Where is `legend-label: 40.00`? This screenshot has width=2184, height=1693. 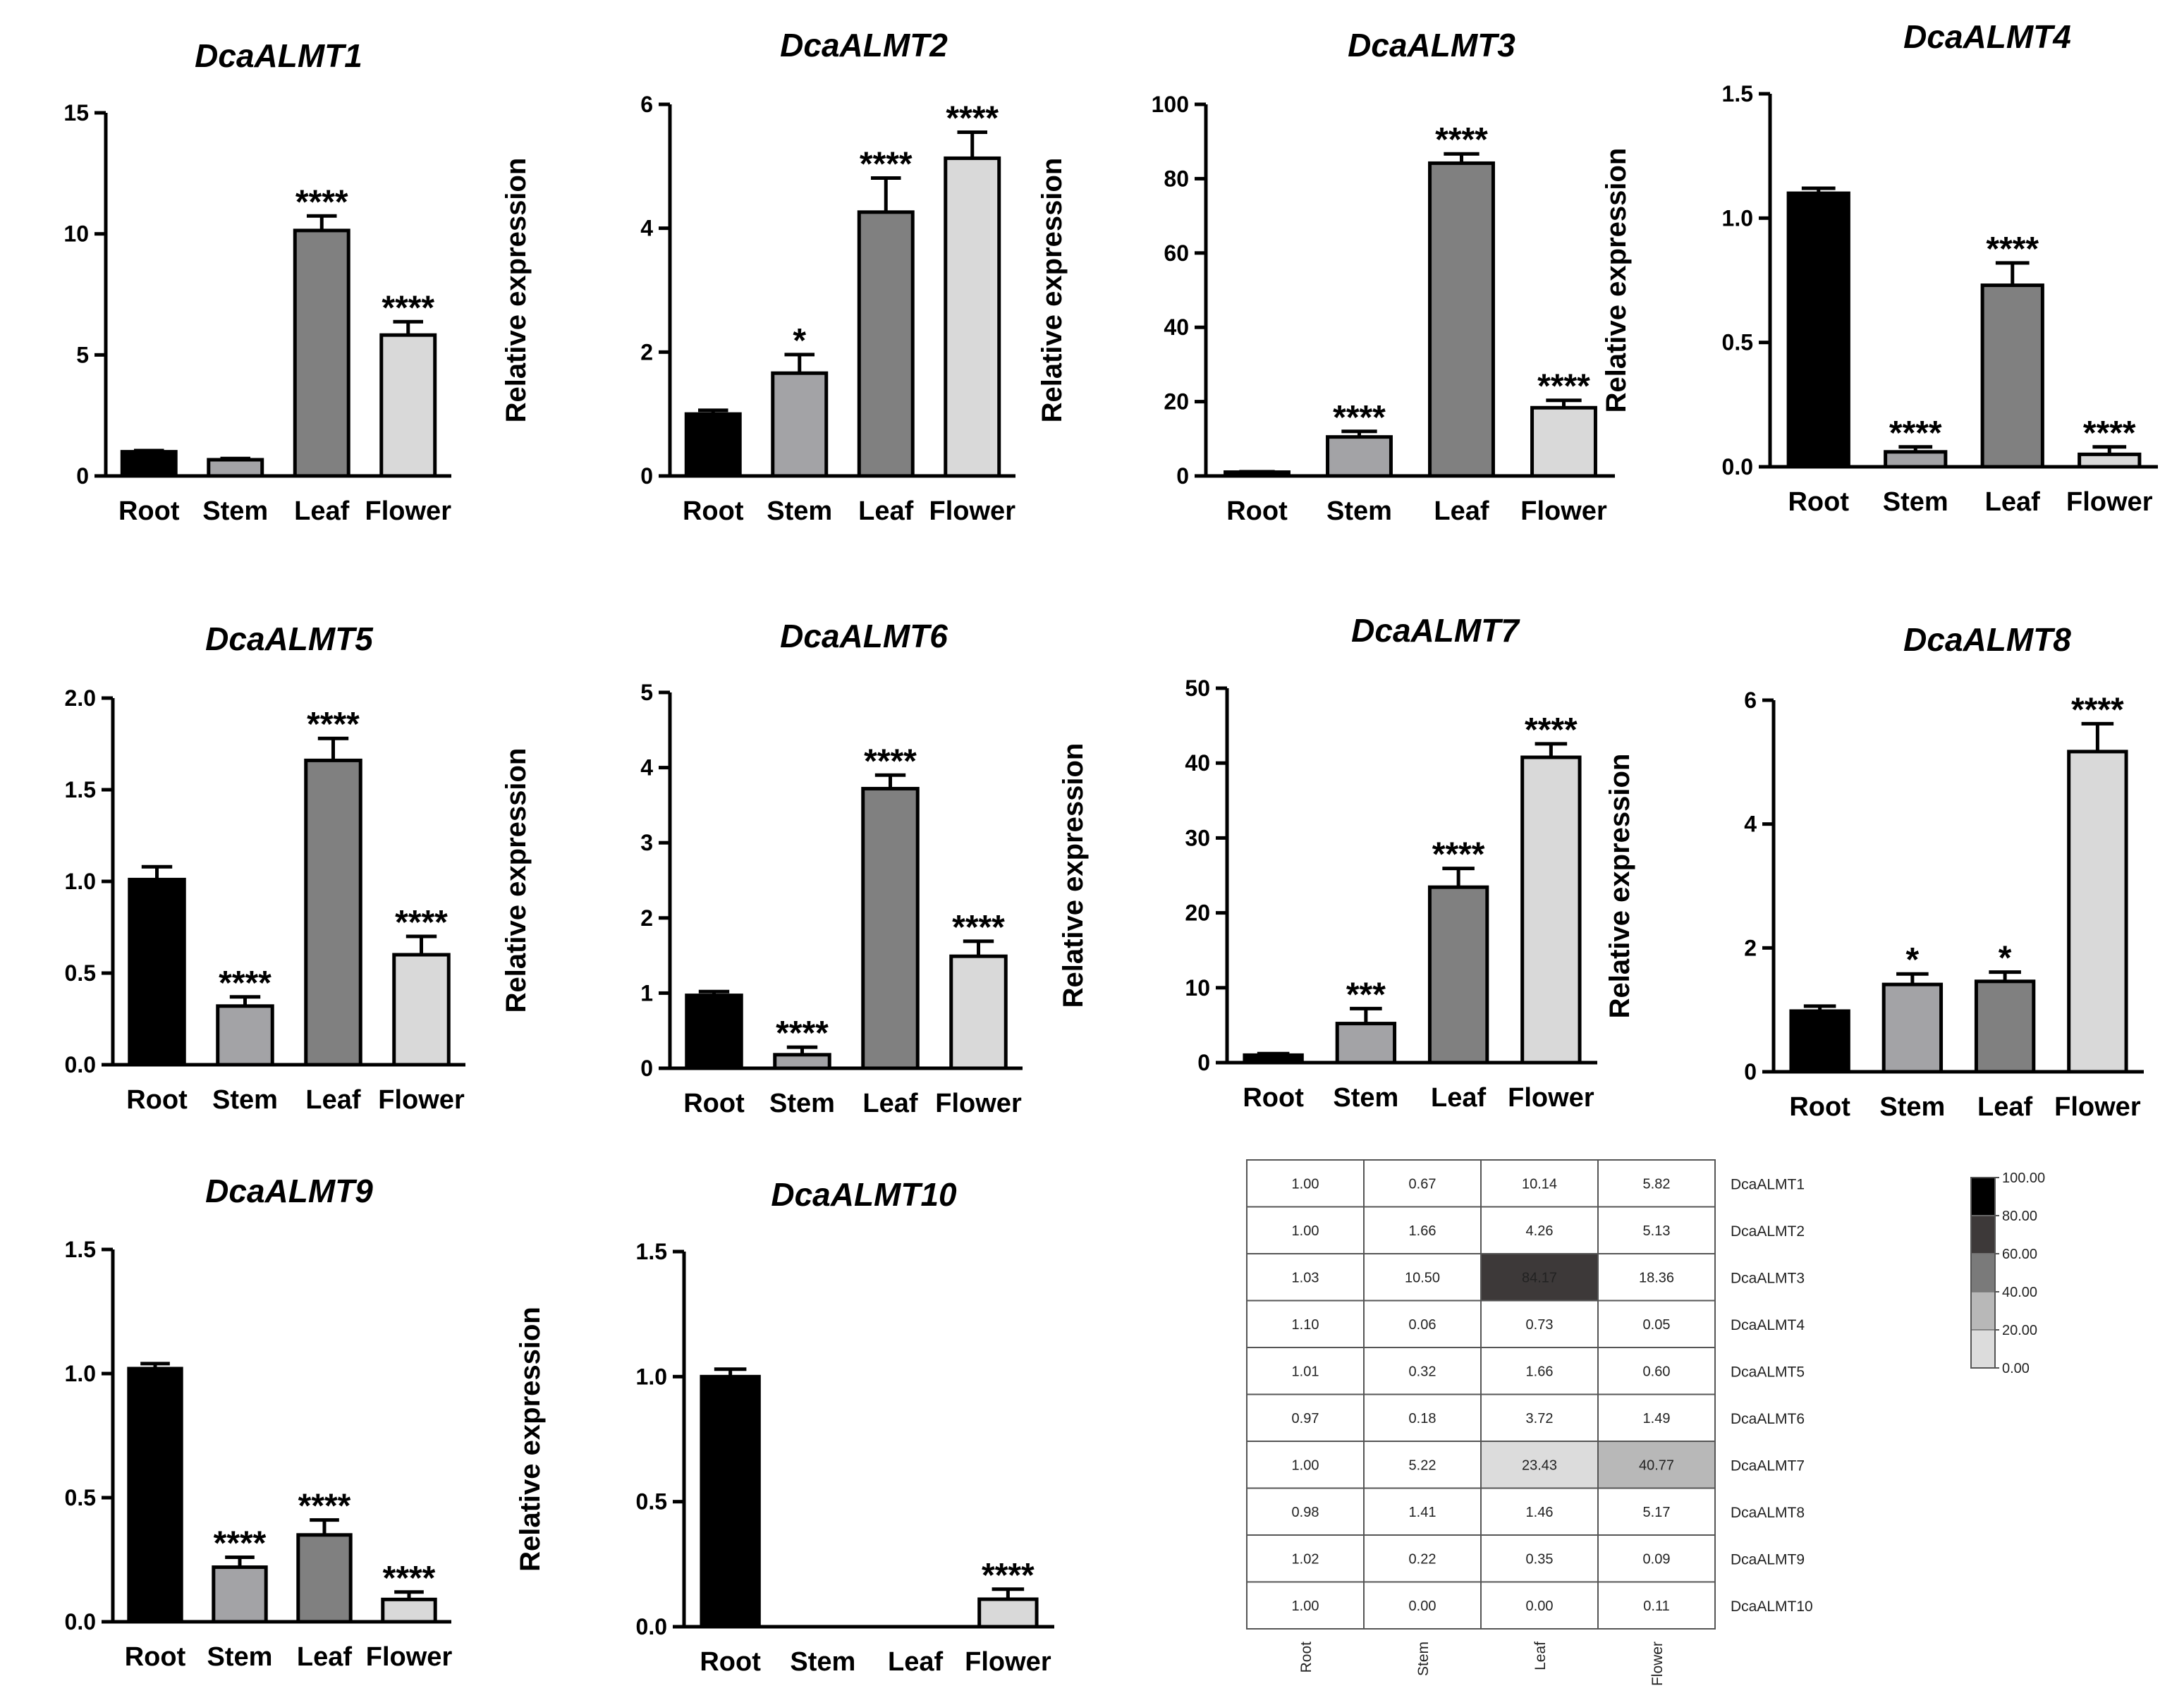 legend-label: 40.00 is located at coordinates (2020, 1293).